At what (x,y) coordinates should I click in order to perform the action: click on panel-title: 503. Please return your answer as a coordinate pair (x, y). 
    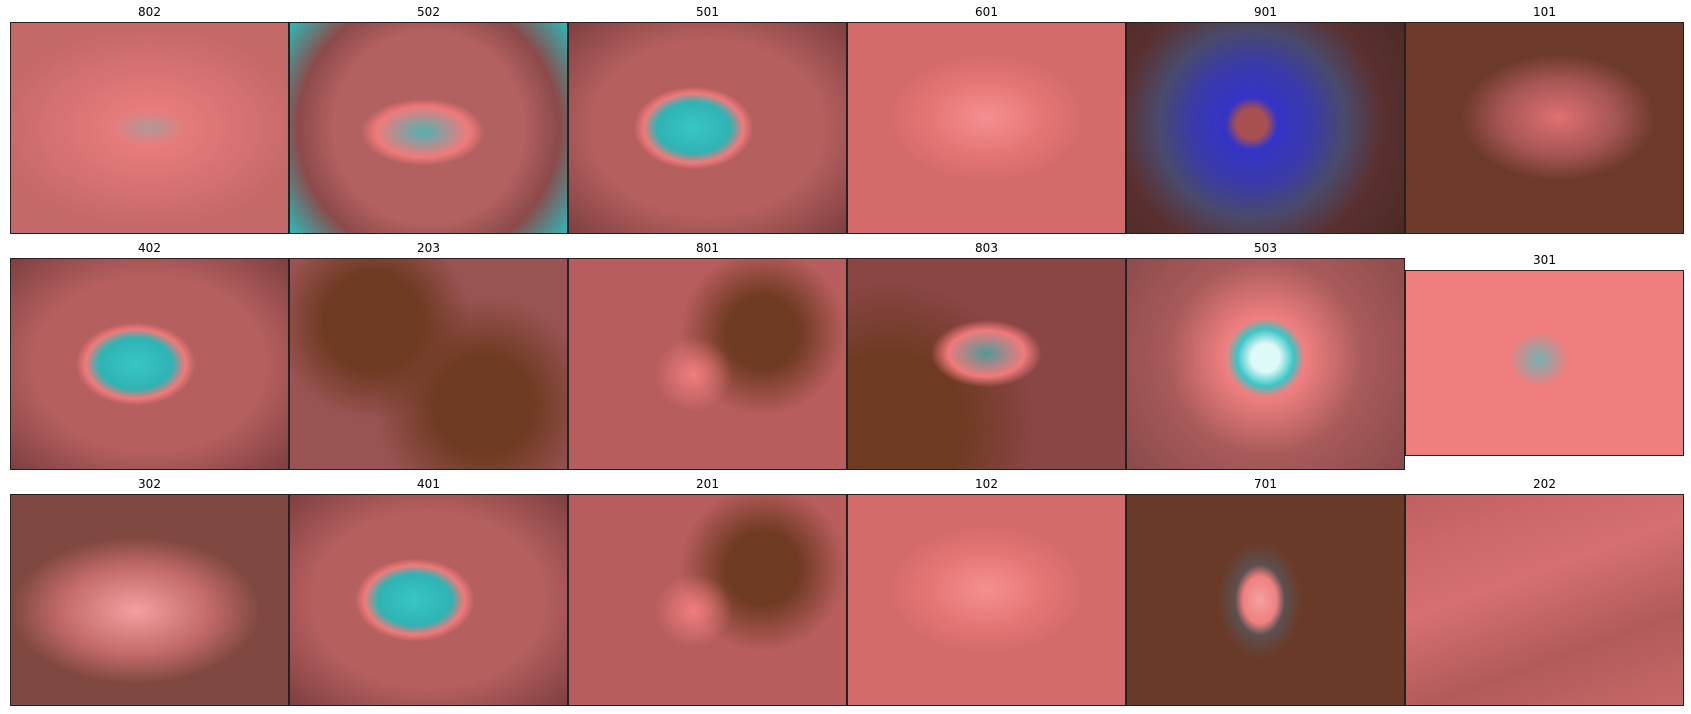
    Looking at the image, I should click on (1265, 248).